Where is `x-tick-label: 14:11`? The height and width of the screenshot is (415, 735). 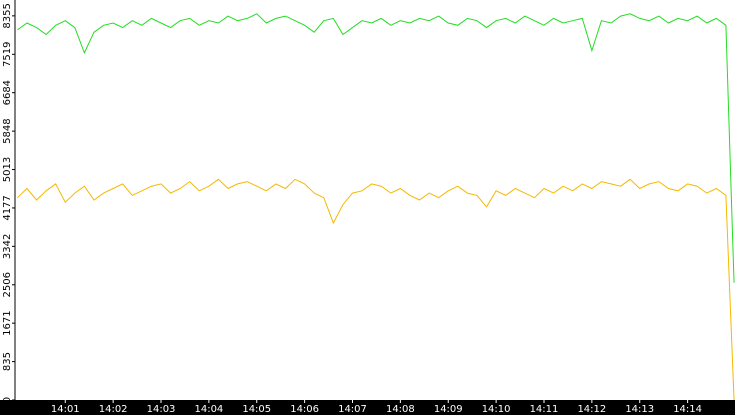
x-tick-label: 14:11 is located at coordinates (544, 409).